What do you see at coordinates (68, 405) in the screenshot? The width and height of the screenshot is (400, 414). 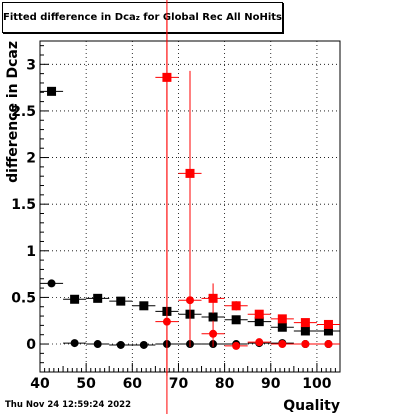 I see `footer-date: Thu Nov 24 12:59:24 2022` at bounding box center [68, 405].